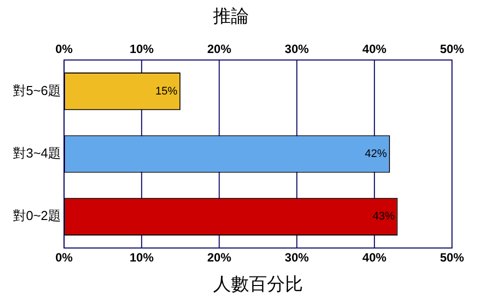  I want to click on x-tick-label: 20%, so click(219, 49).